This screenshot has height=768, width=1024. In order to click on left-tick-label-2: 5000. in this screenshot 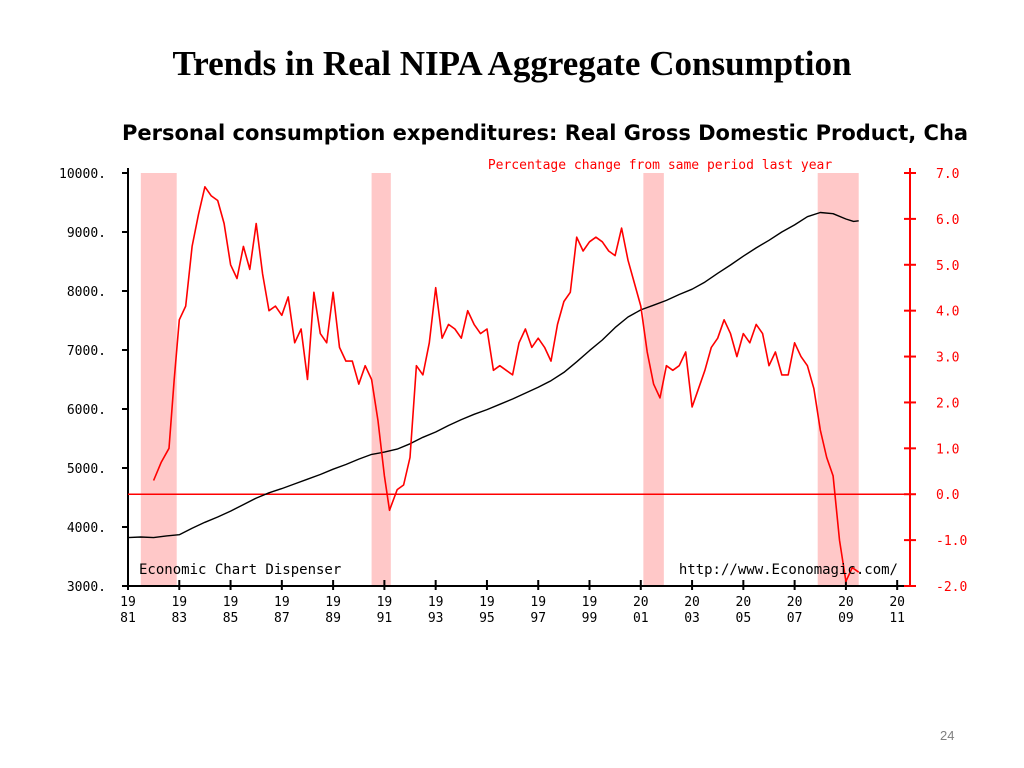, I will do `click(86, 469)`.